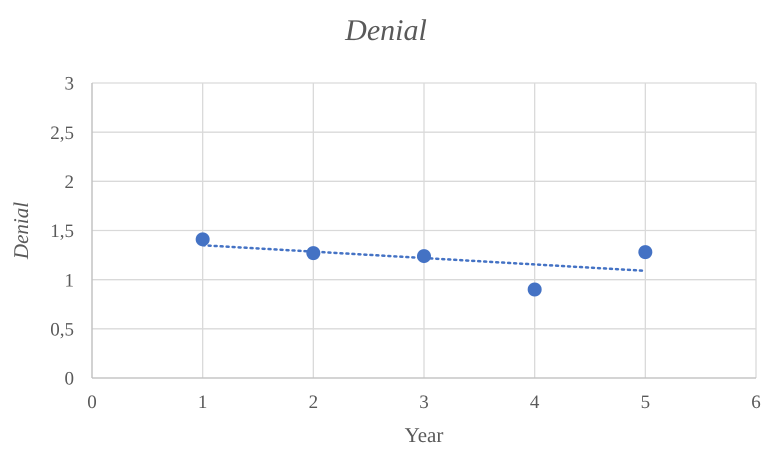 The width and height of the screenshot is (772, 452). Describe the element at coordinates (69, 281) in the screenshot. I see `y-tick-label: 1` at that location.